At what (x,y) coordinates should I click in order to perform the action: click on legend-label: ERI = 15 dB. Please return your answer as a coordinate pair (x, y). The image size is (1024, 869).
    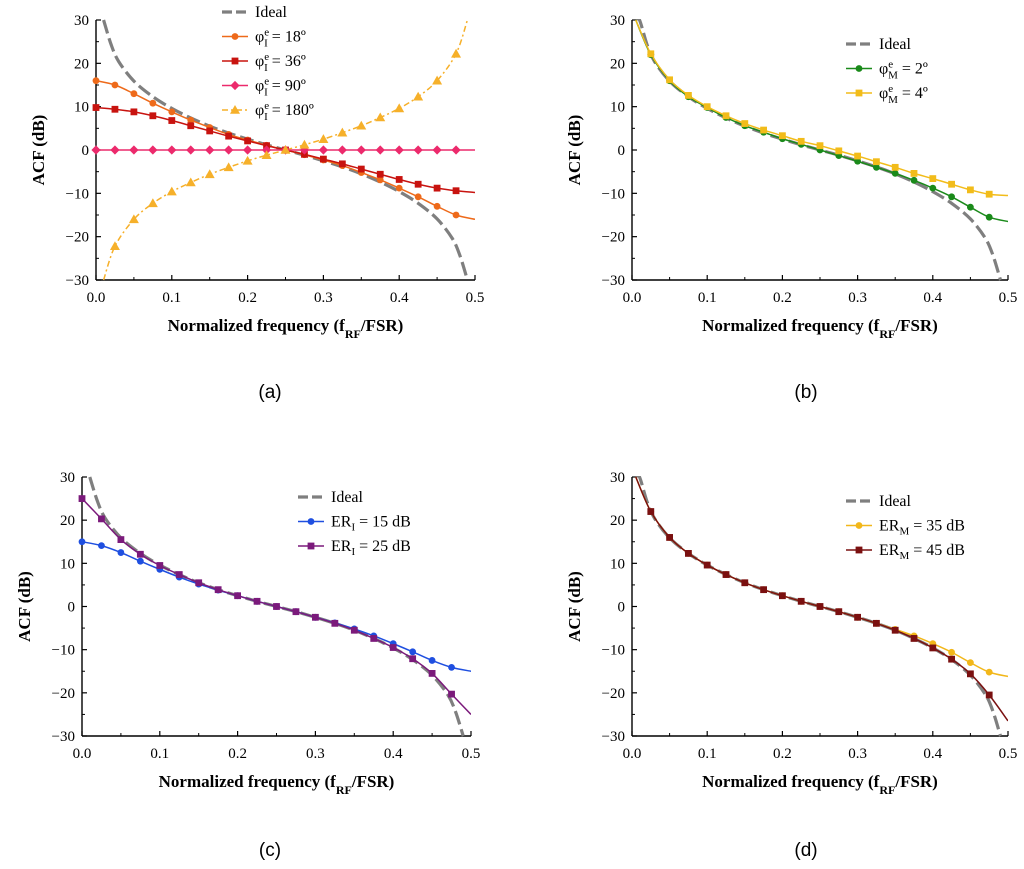
    Looking at the image, I should click on (371, 524).